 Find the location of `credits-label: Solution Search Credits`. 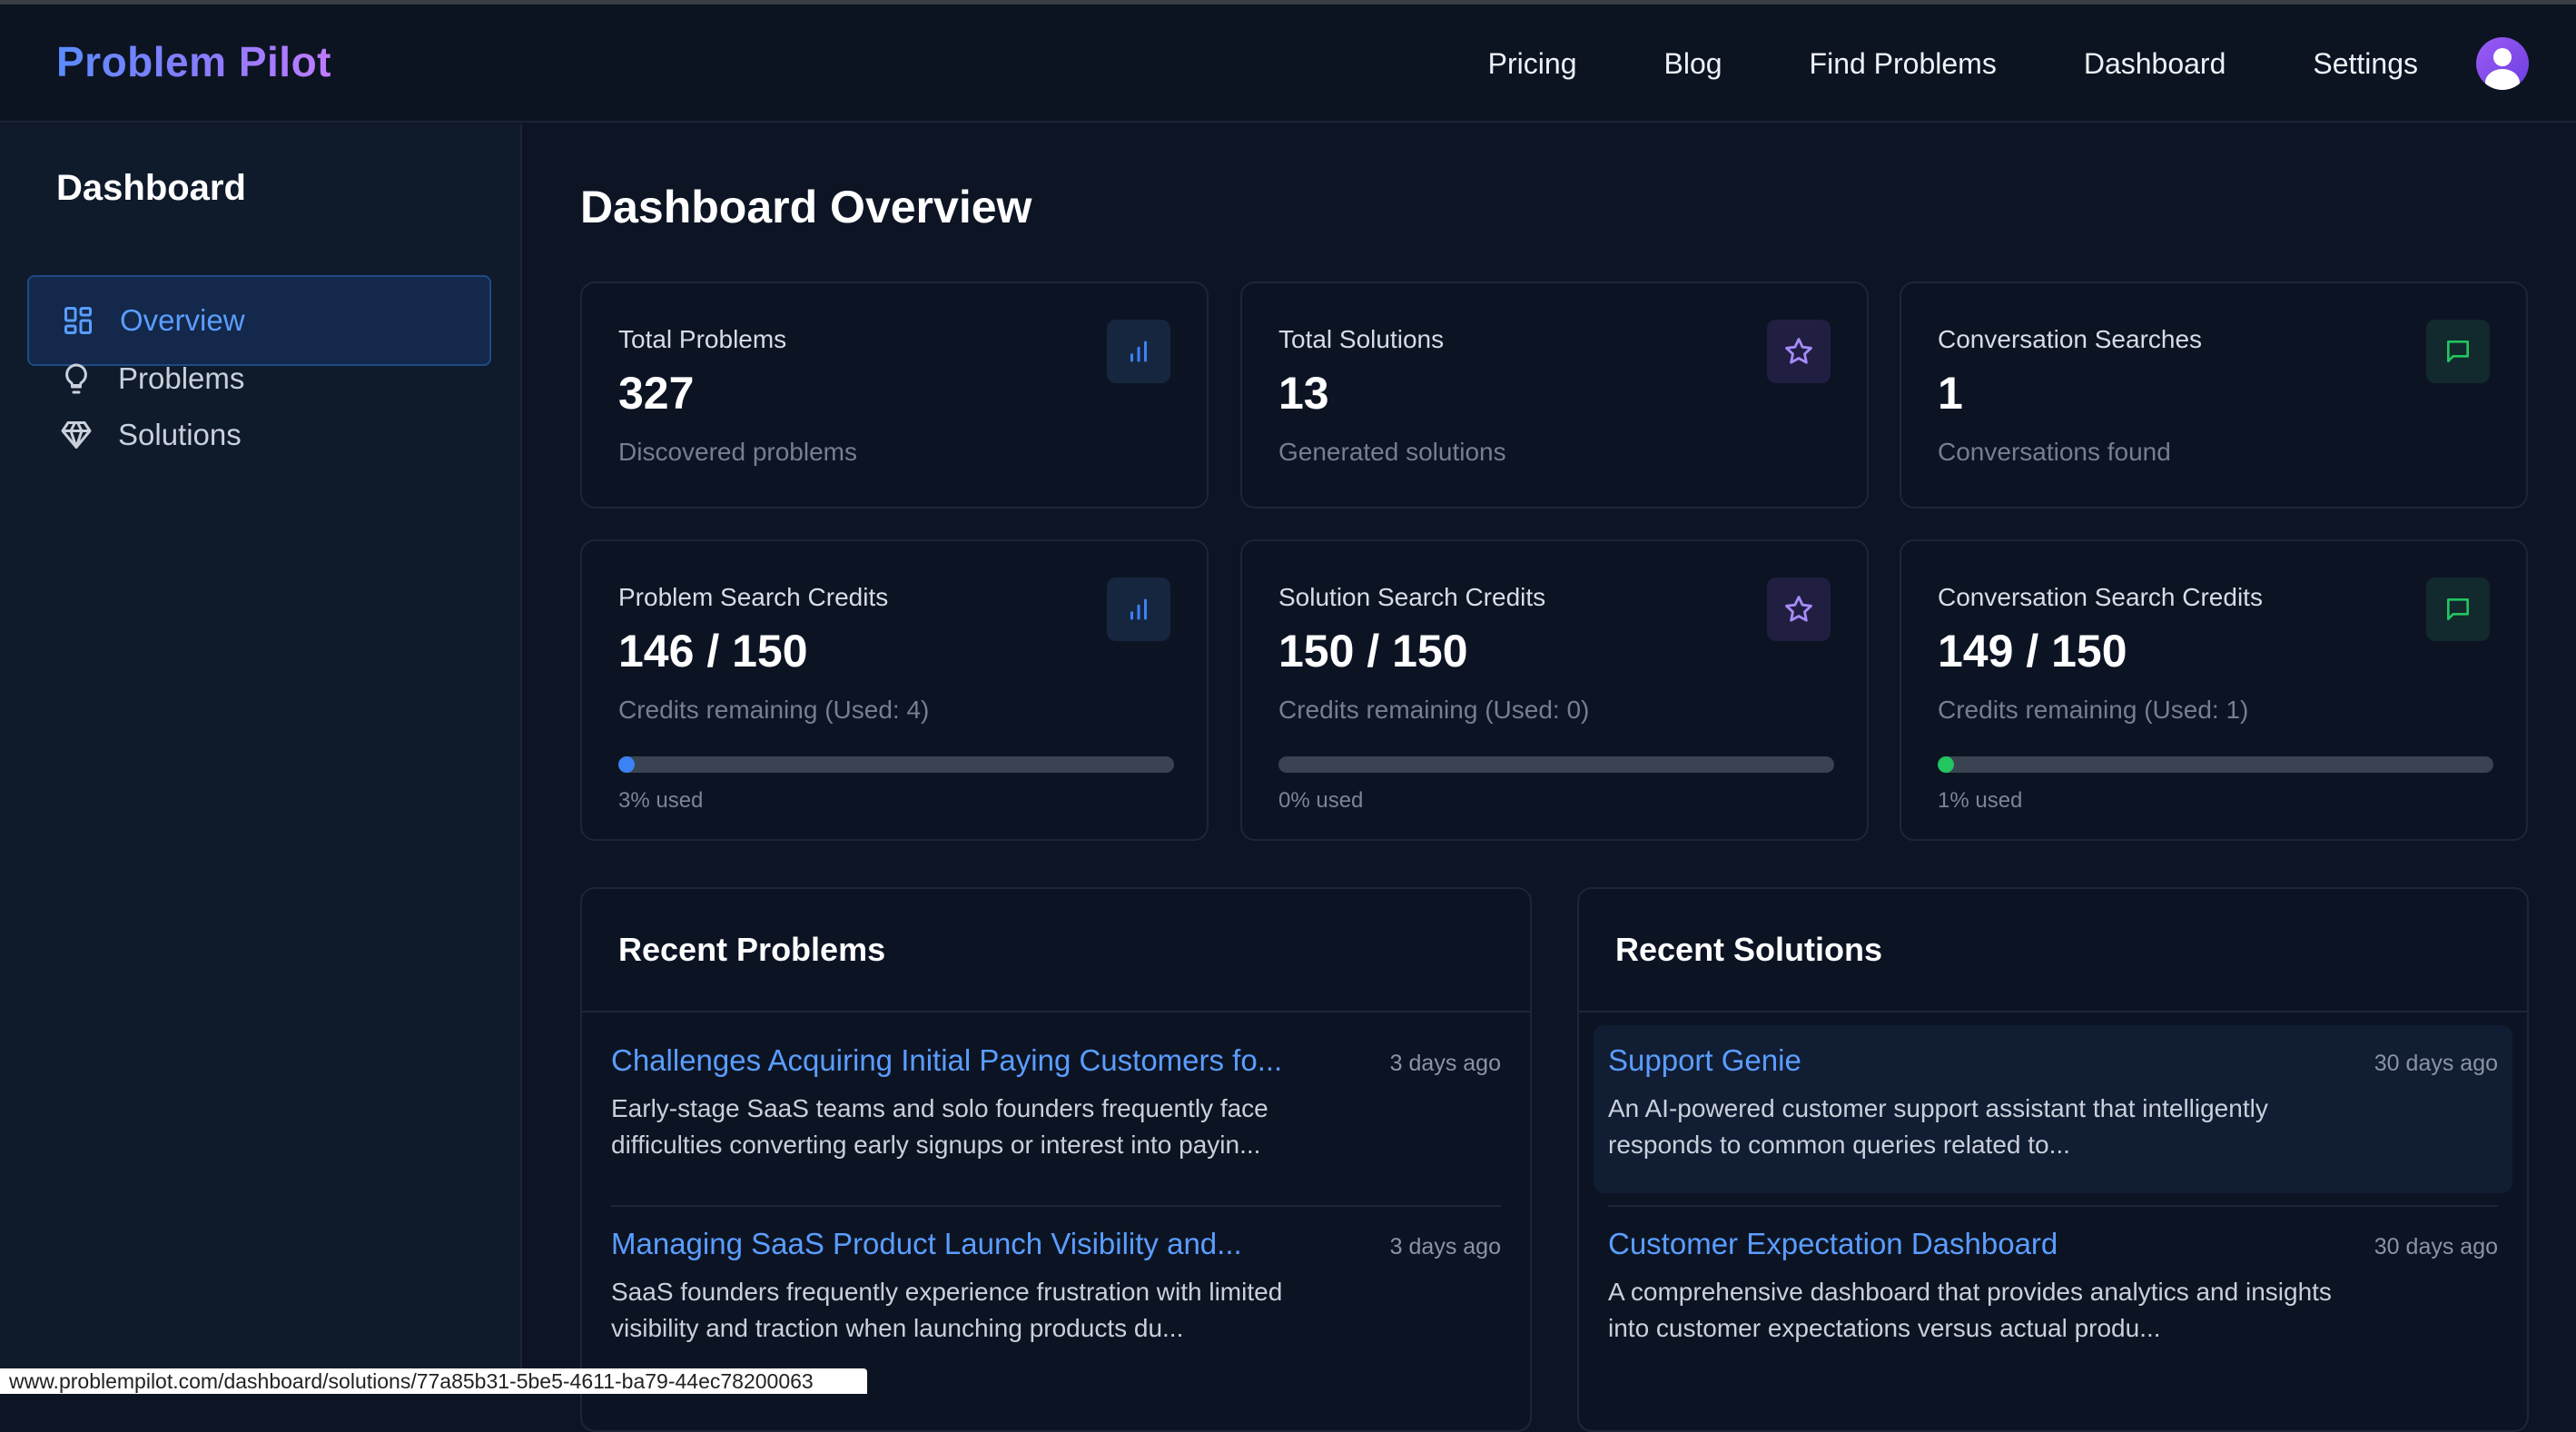

credits-label: Solution Search Credits is located at coordinates (1411, 597).